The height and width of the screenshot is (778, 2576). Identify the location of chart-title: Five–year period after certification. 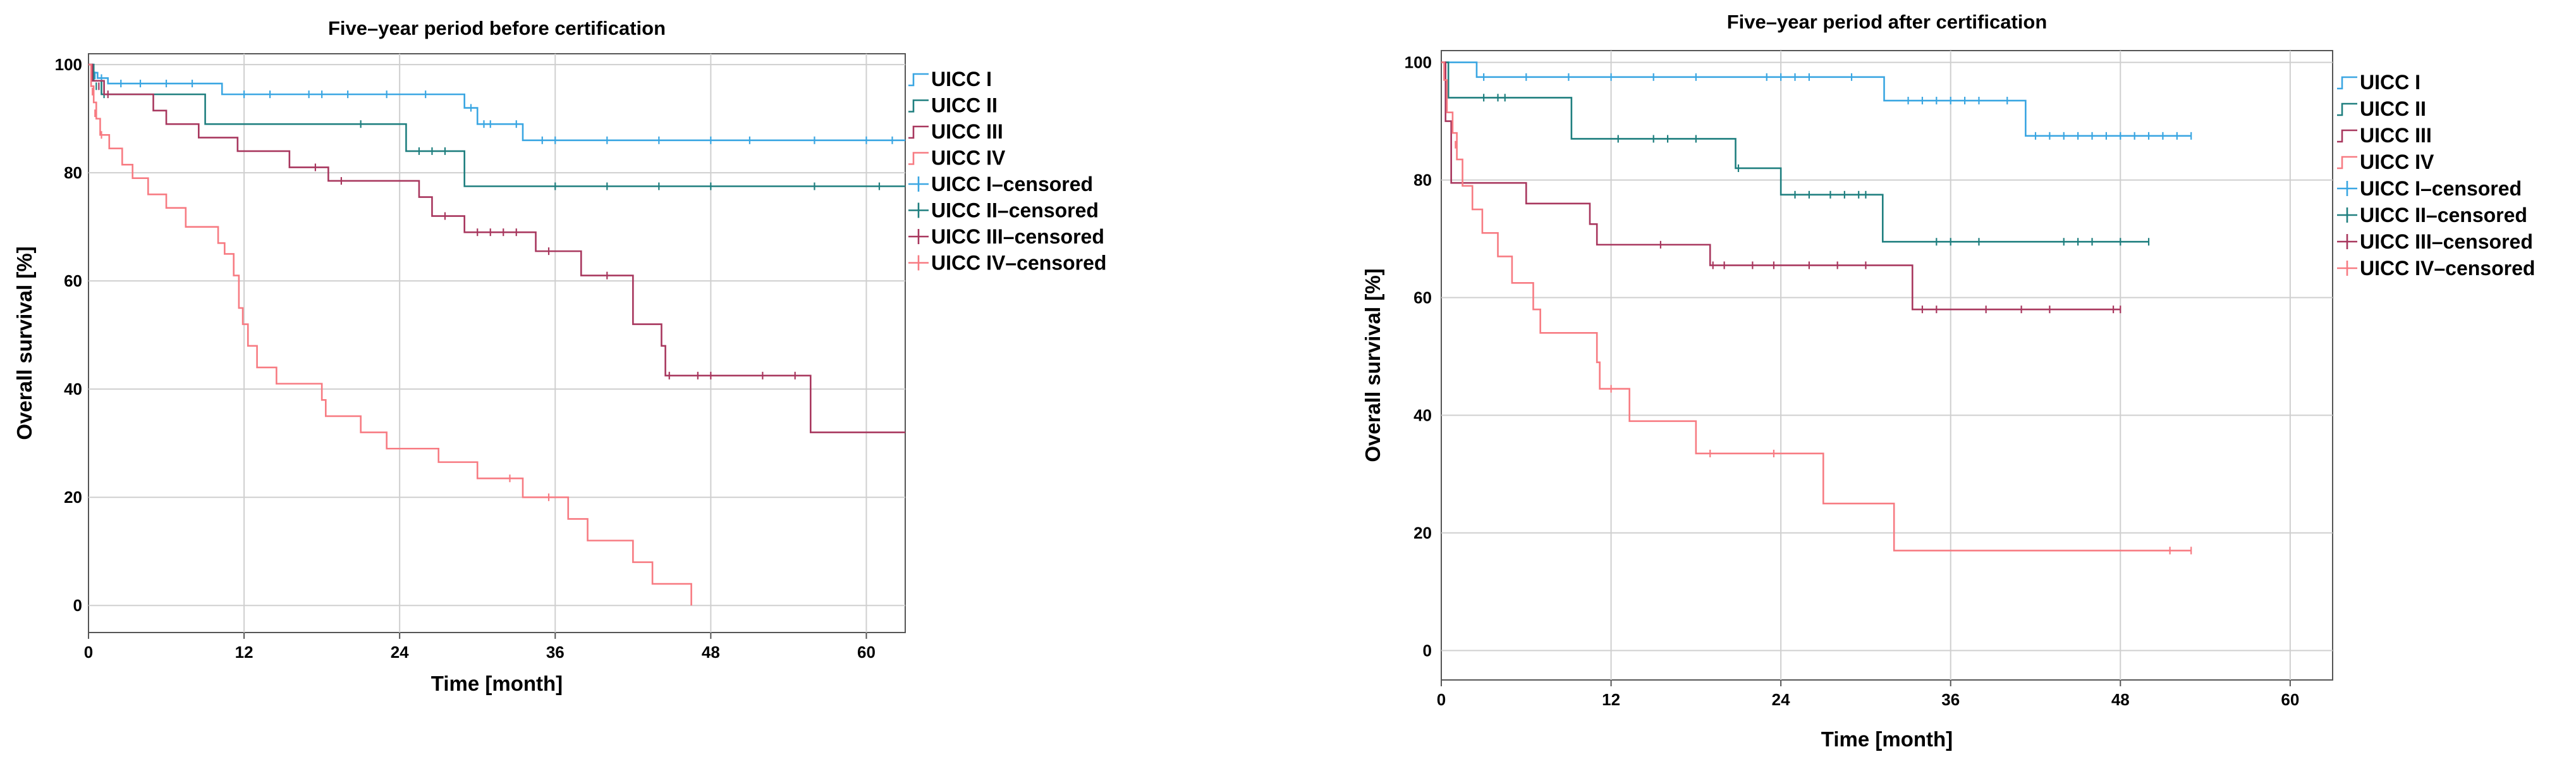
(1887, 22).